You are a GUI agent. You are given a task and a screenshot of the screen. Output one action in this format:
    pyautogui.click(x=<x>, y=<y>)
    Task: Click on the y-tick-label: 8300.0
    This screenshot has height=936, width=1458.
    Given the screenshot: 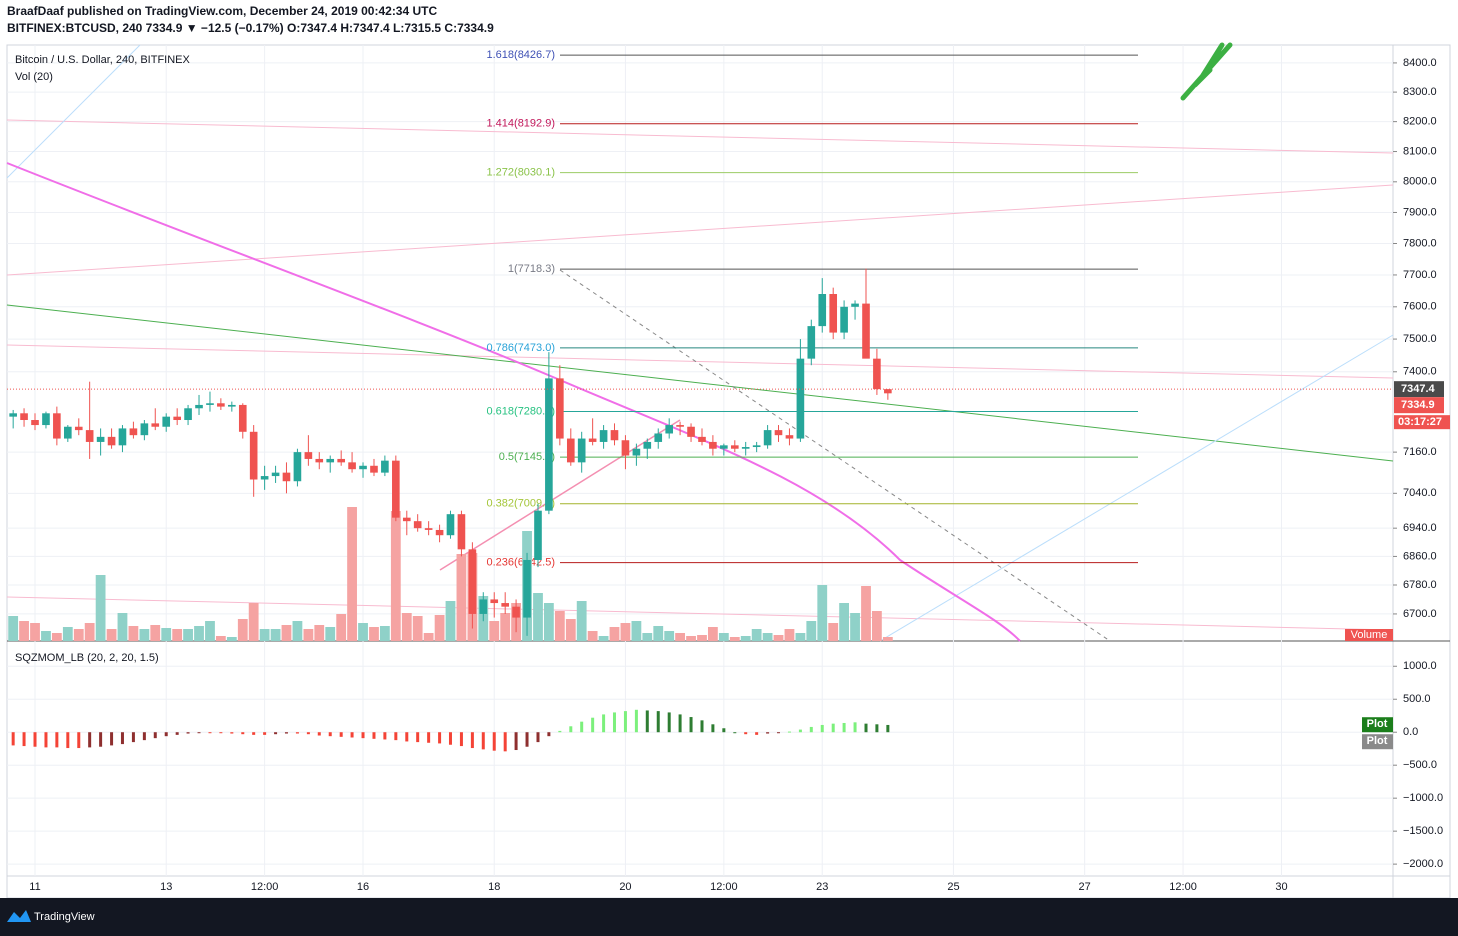 What is the action you would take?
    pyautogui.click(x=1420, y=92)
    